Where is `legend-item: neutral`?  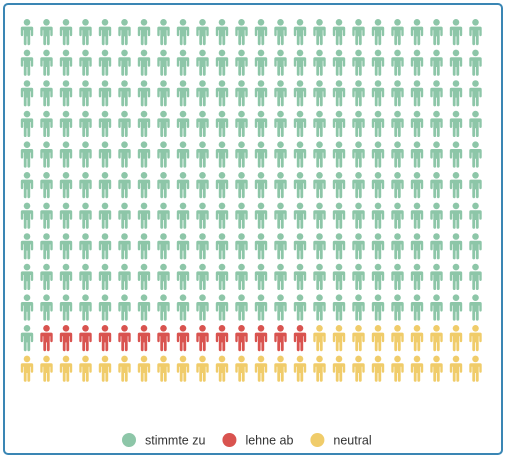 legend-item: neutral is located at coordinates (341, 440).